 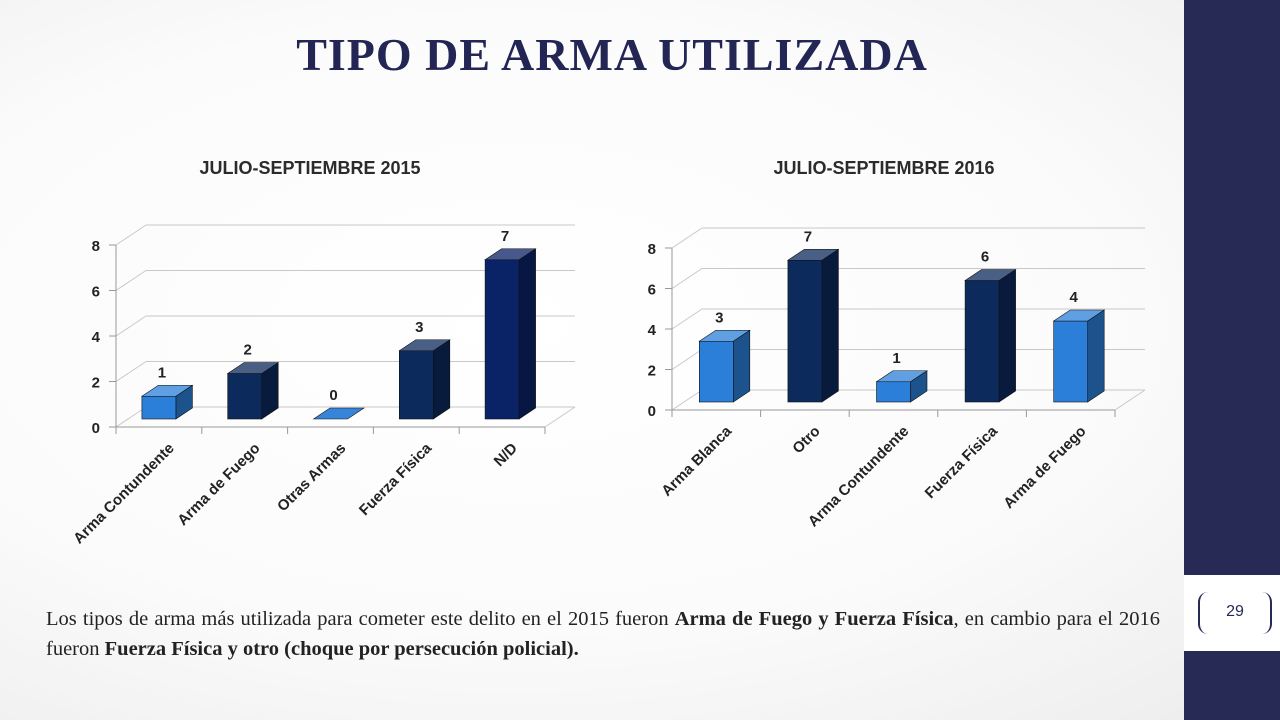 What do you see at coordinates (652, 330) in the screenshot?
I see `y-tick-label-1-2: 4` at bounding box center [652, 330].